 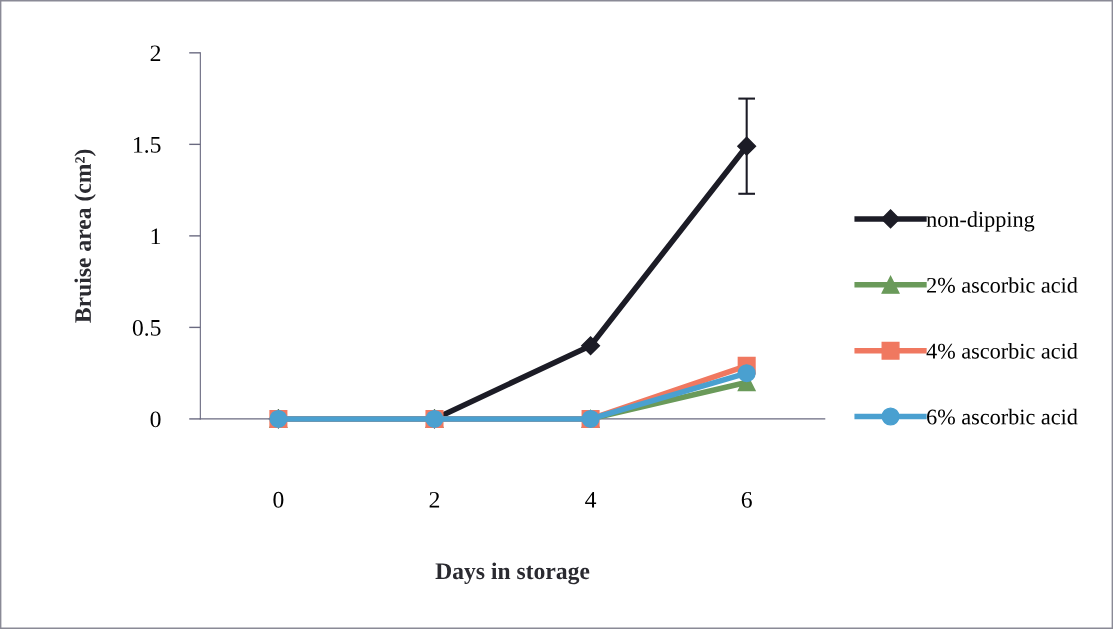 I want to click on y-tick-label: 2, so click(x=155, y=53).